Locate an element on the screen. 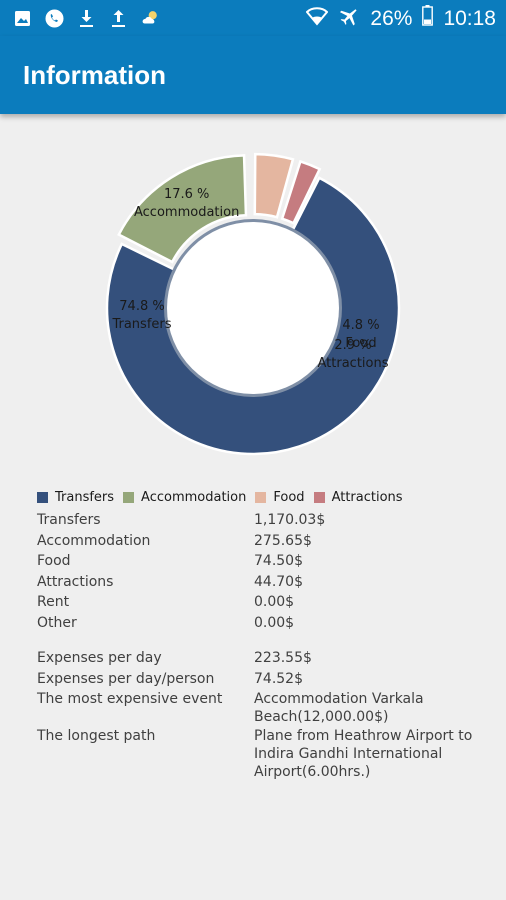 The width and height of the screenshot is (506, 900). row-value: 74.50$ is located at coordinates (278, 561).